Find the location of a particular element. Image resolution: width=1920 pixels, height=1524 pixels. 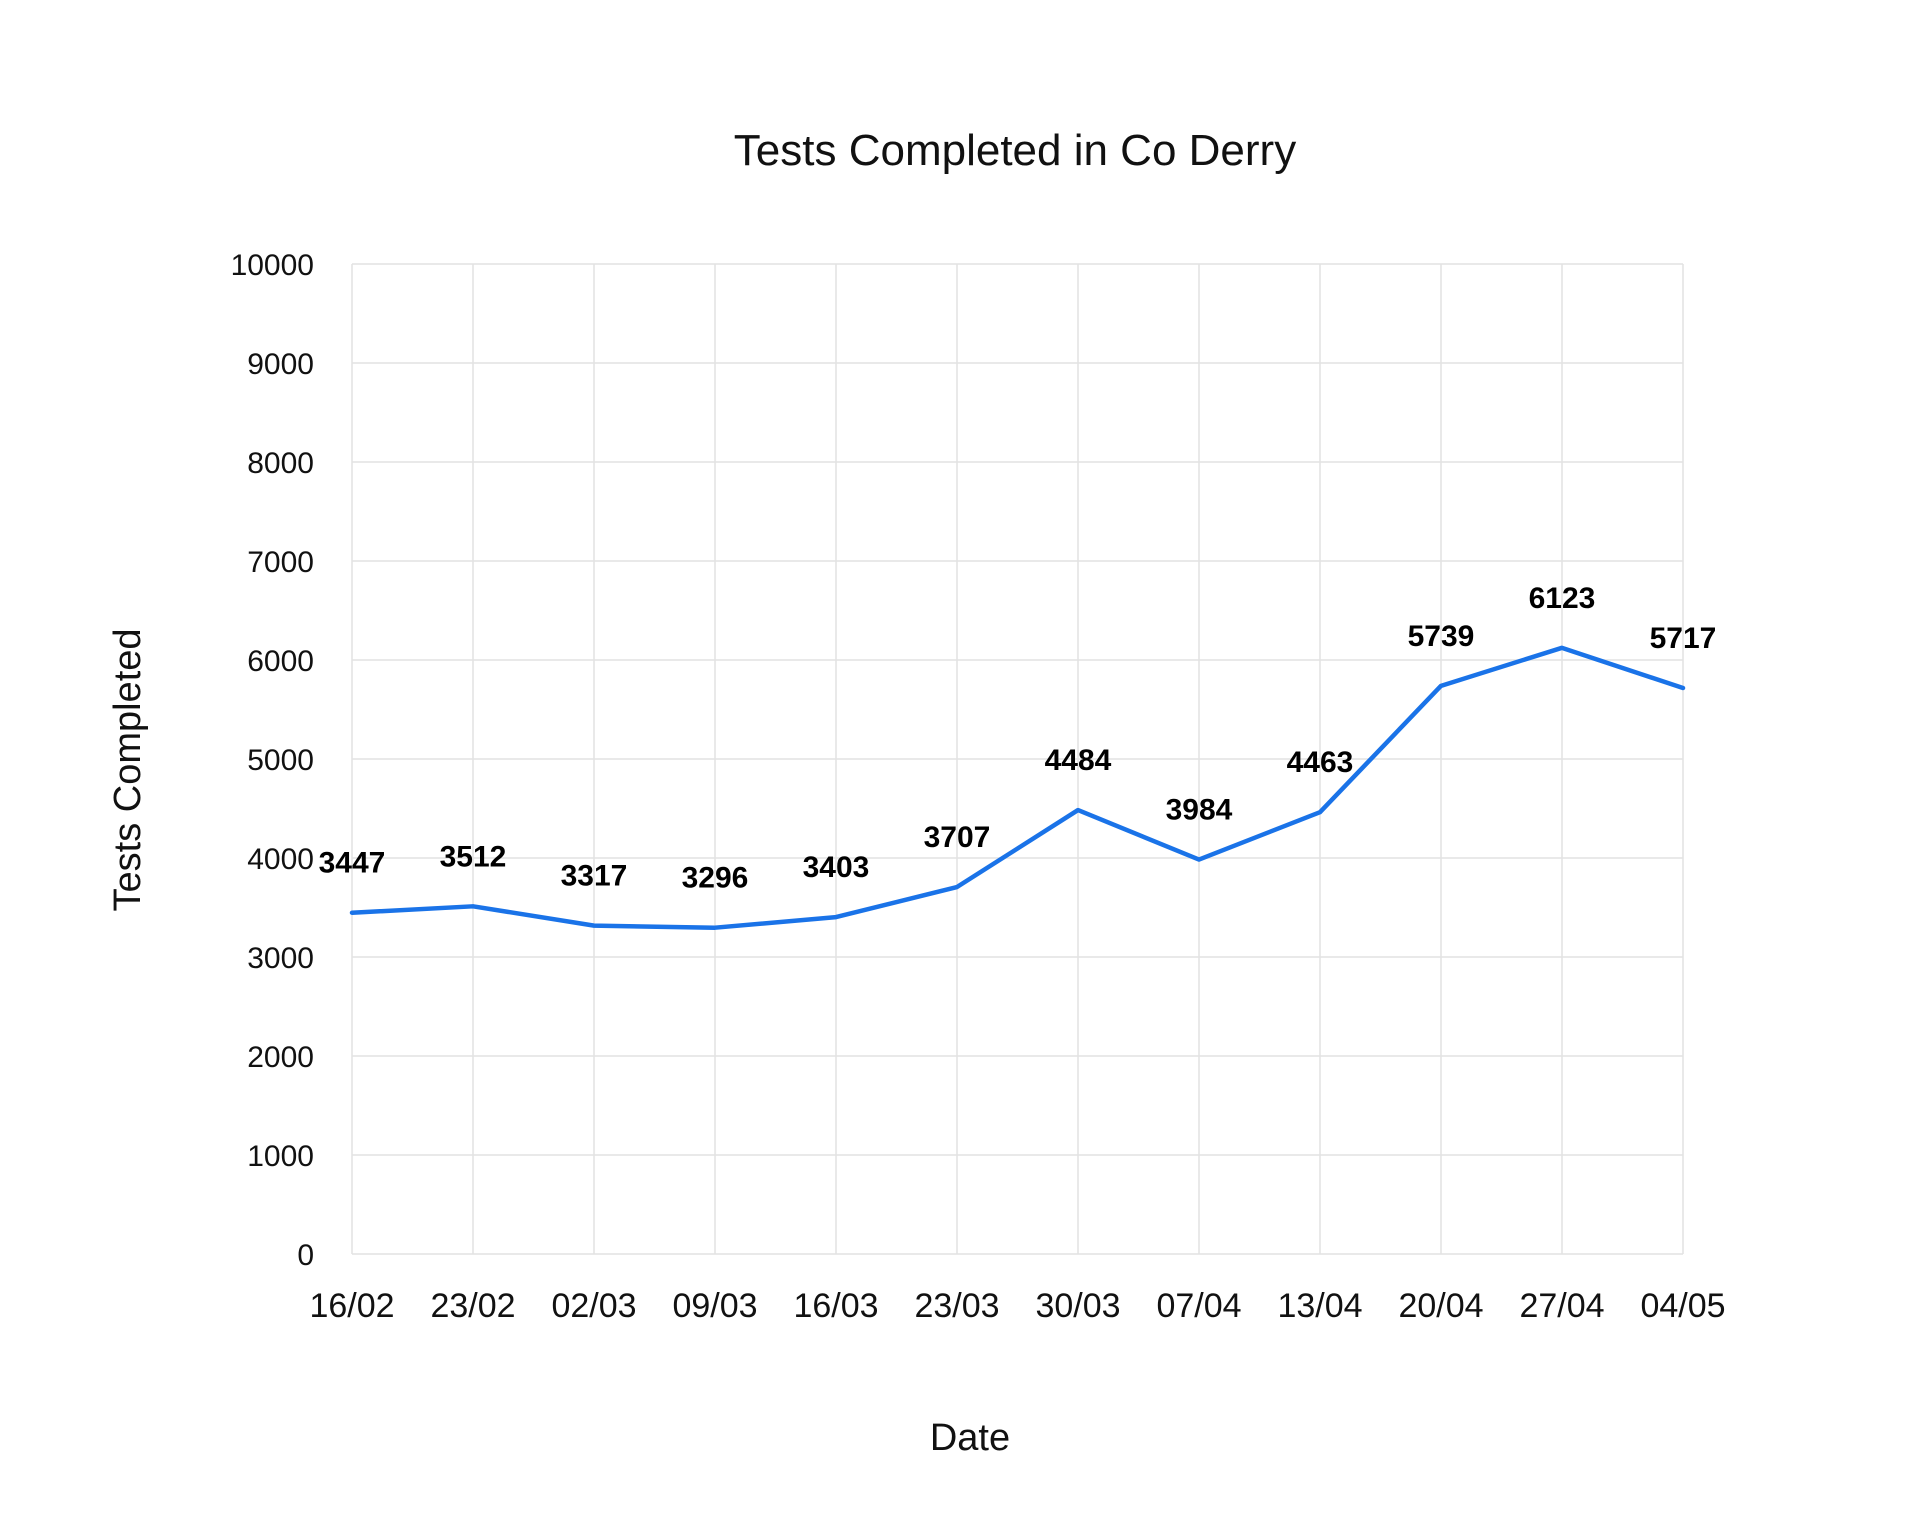

data-label: 4463 is located at coordinates (1320, 762).